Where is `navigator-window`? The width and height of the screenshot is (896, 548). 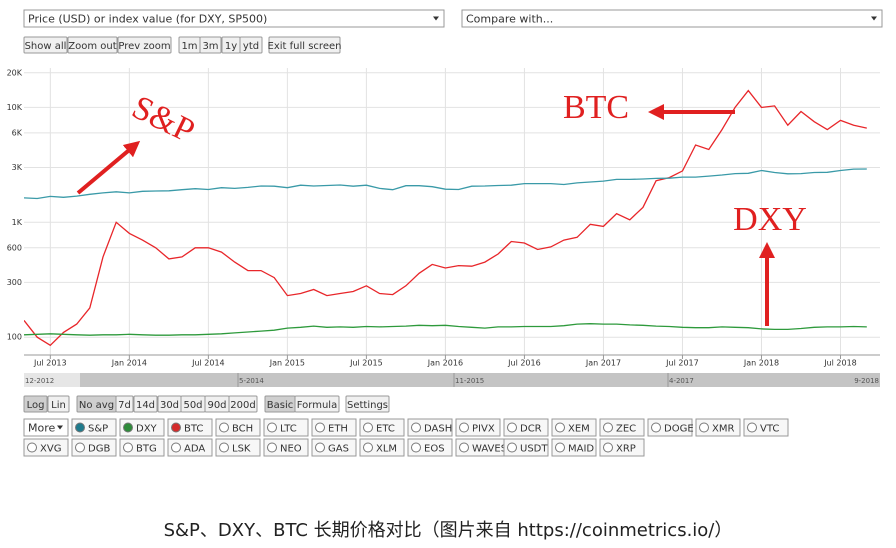 navigator-window is located at coordinates (480, 380).